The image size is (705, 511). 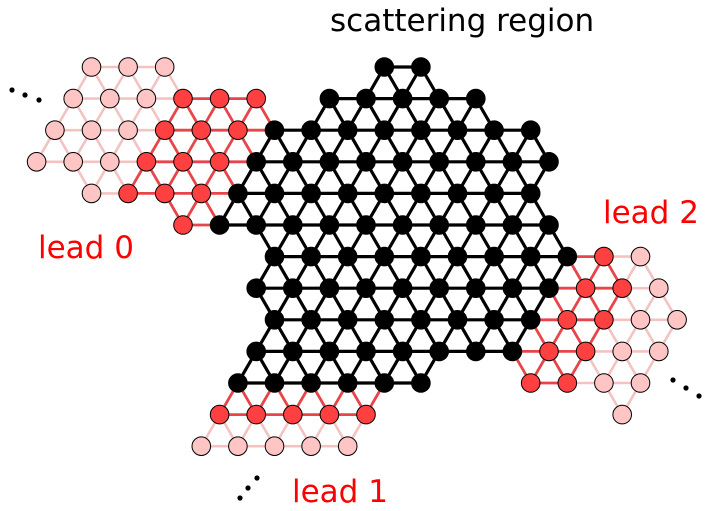 I want to click on lead-0-label: lead 0, so click(x=86, y=248).